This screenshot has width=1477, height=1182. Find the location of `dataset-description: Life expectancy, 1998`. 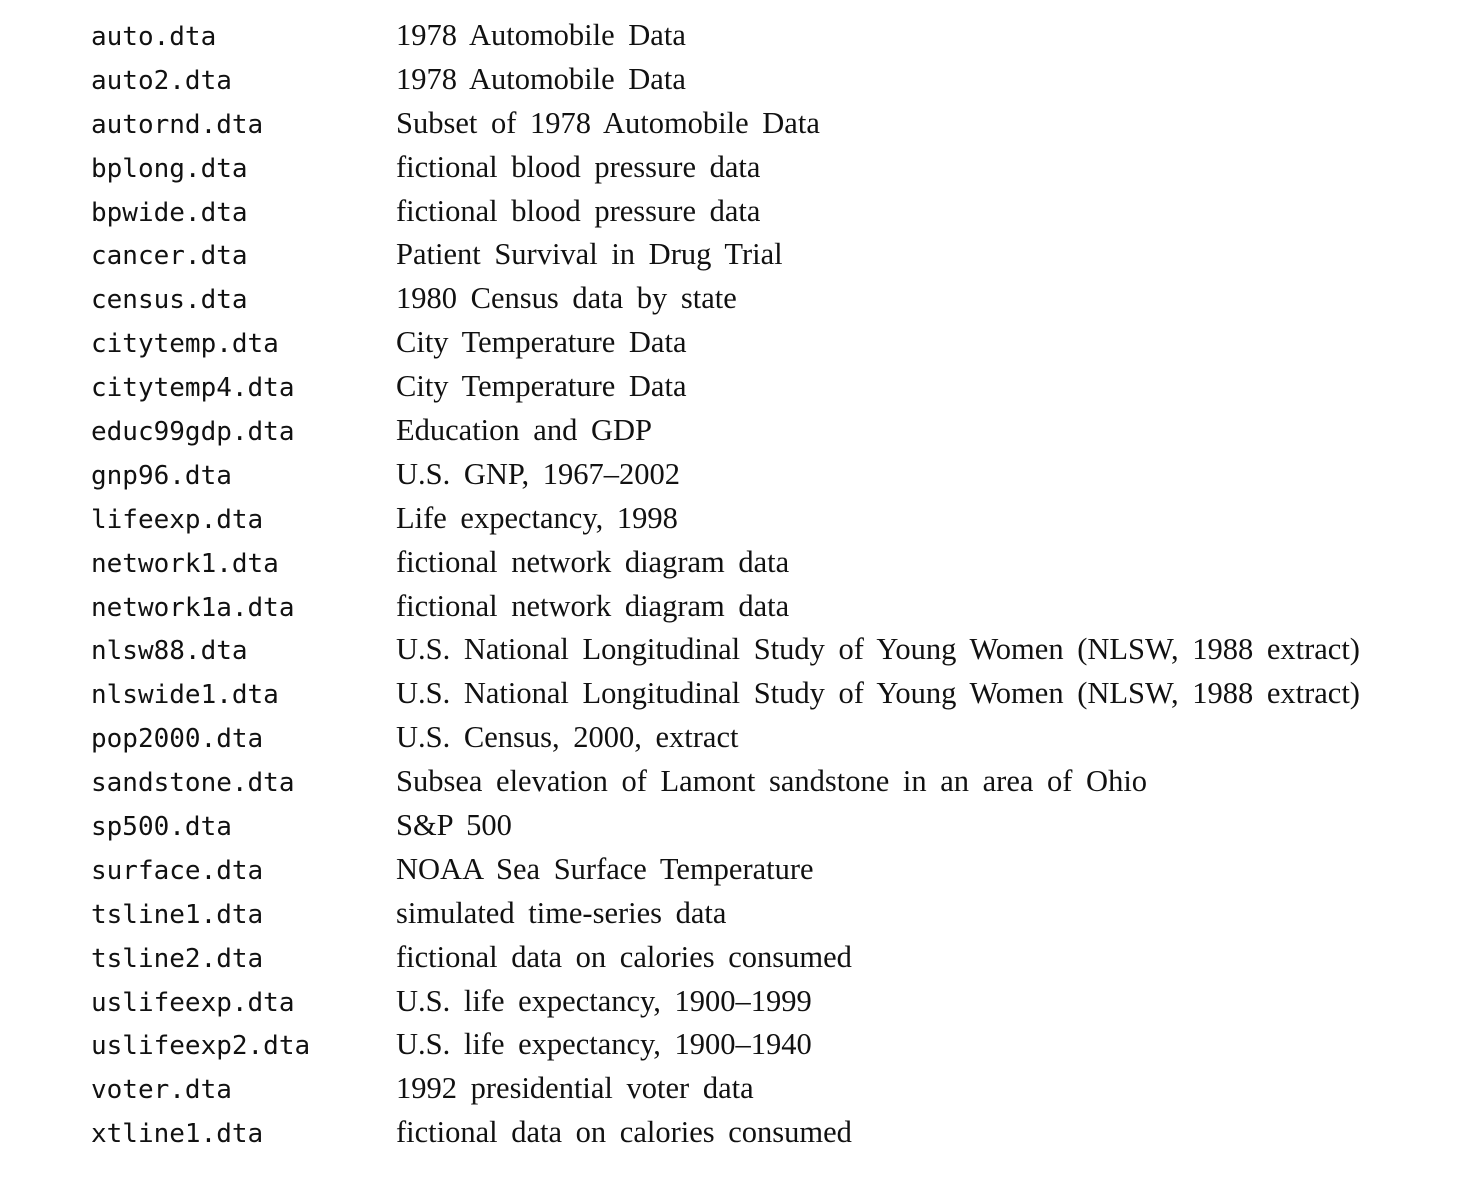

dataset-description: Life expectancy, 1998 is located at coordinates (537, 517).